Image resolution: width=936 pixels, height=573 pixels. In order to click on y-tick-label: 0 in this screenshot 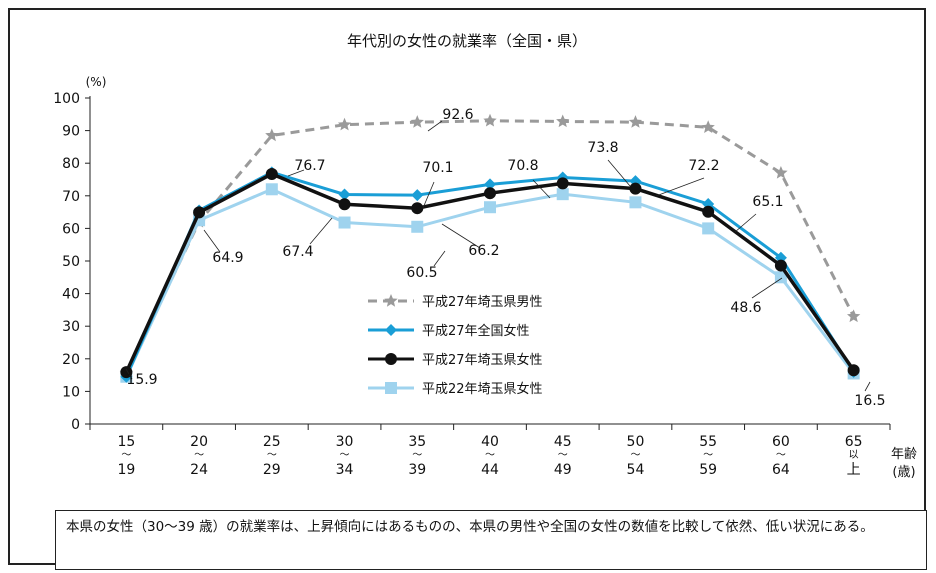, I will do `click(75, 425)`.